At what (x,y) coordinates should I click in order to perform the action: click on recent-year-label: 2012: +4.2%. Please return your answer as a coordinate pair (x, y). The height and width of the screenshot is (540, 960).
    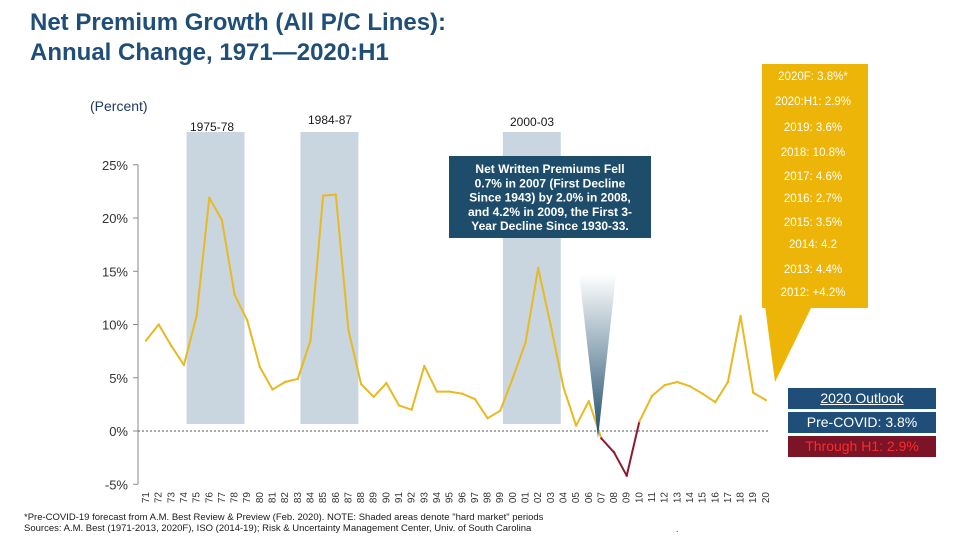
    Looking at the image, I should click on (813, 293).